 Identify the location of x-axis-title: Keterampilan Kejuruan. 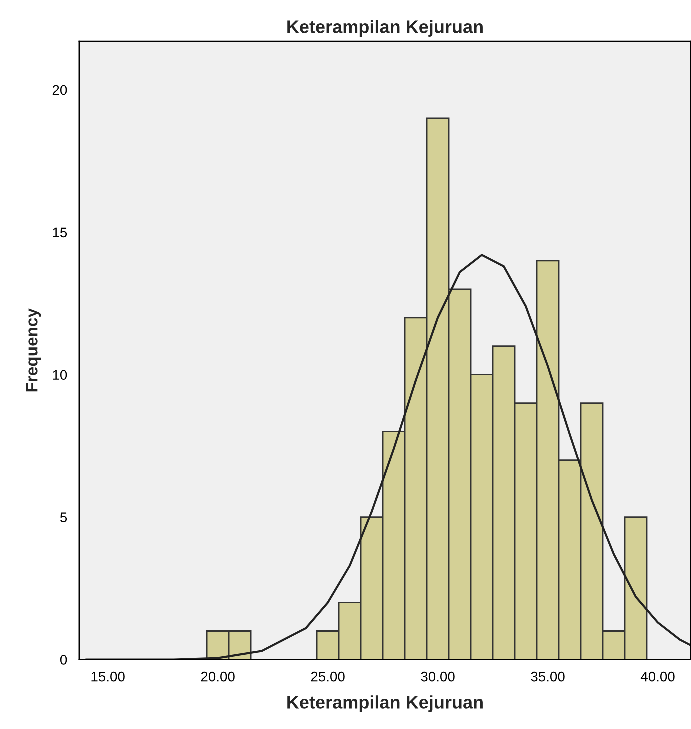
(385, 704).